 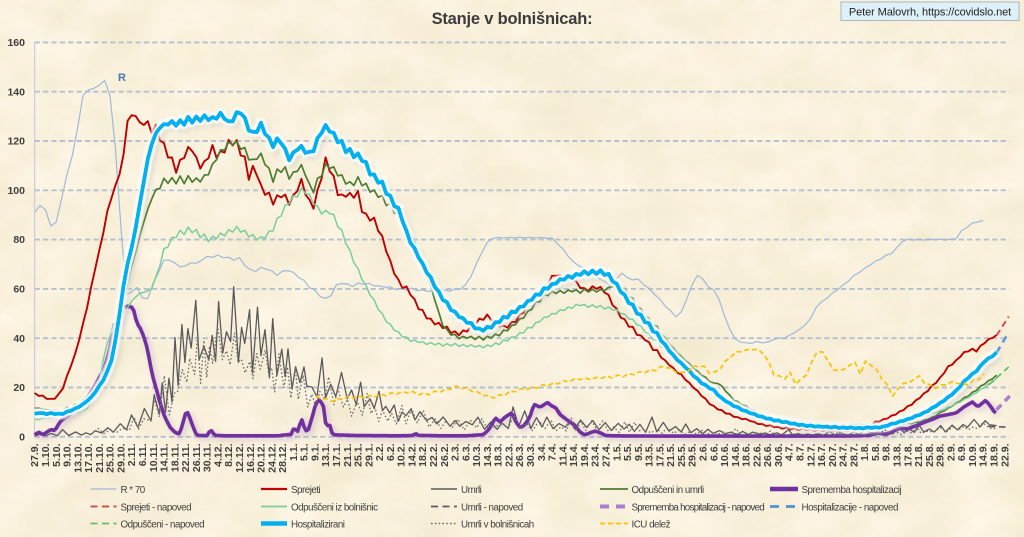 What do you see at coordinates (100, 457) in the screenshot?
I see `svg-text: 21.10.` at bounding box center [100, 457].